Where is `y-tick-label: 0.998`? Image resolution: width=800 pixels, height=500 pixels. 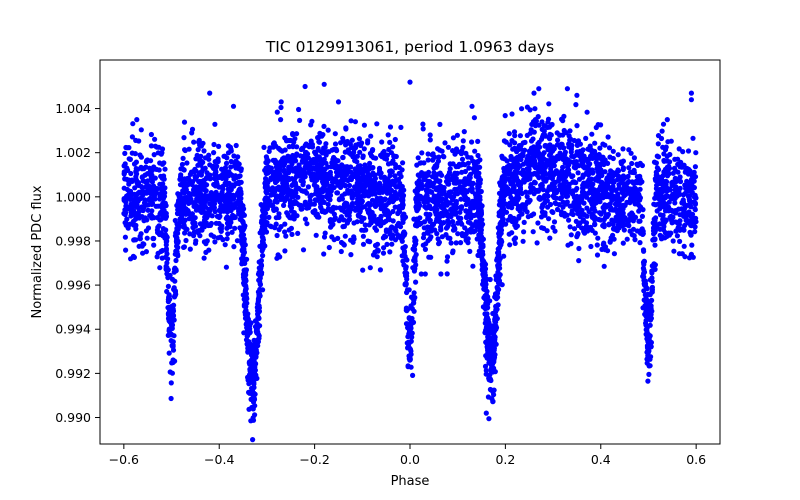 y-tick-label: 0.998 is located at coordinates (73, 240).